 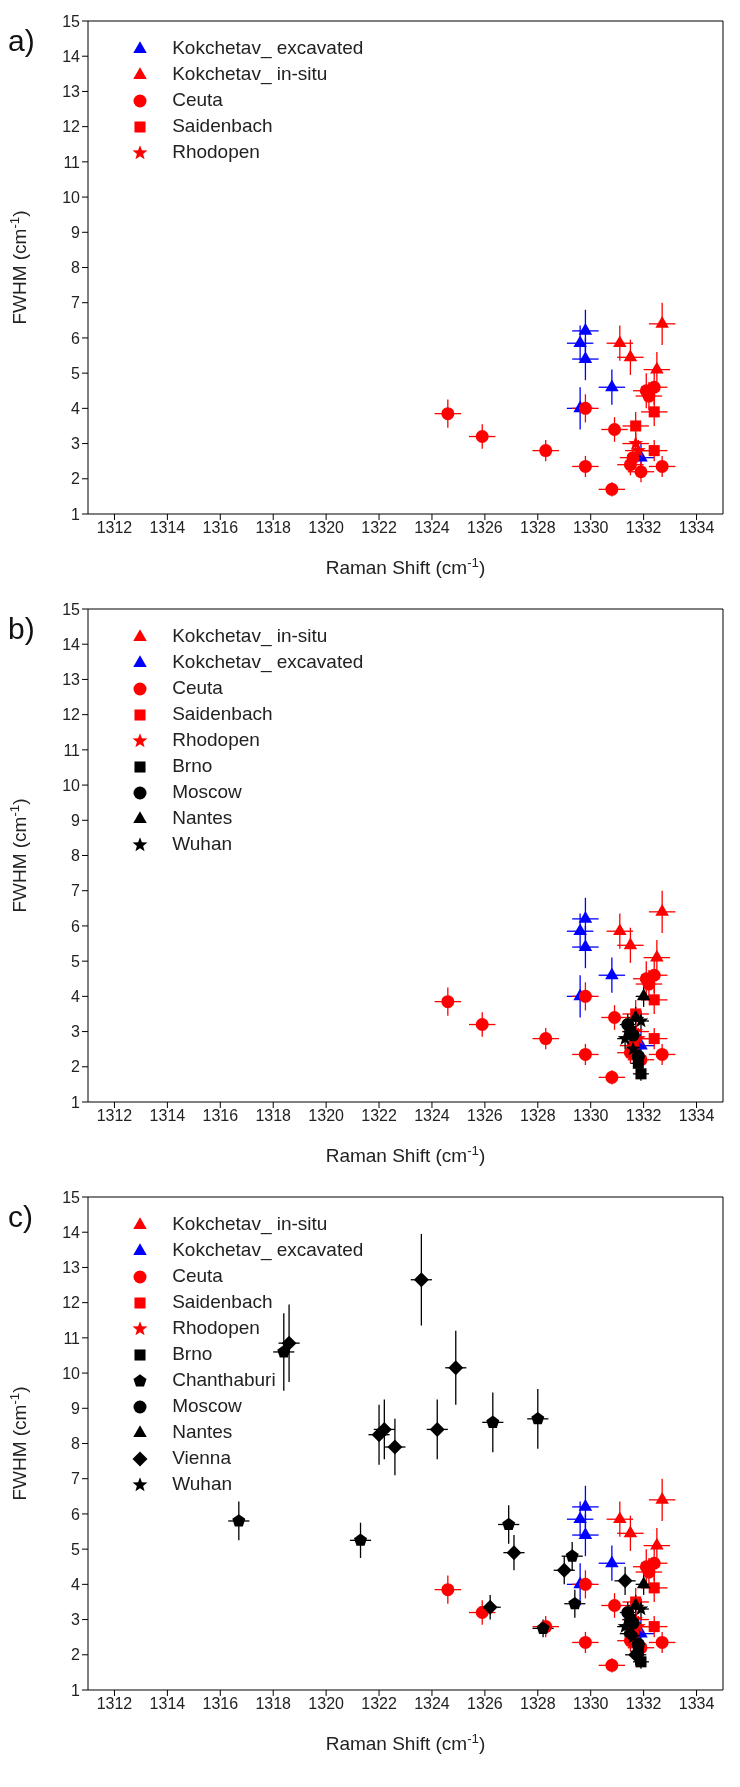 I want to click on chart-title: a), so click(x=21, y=41).